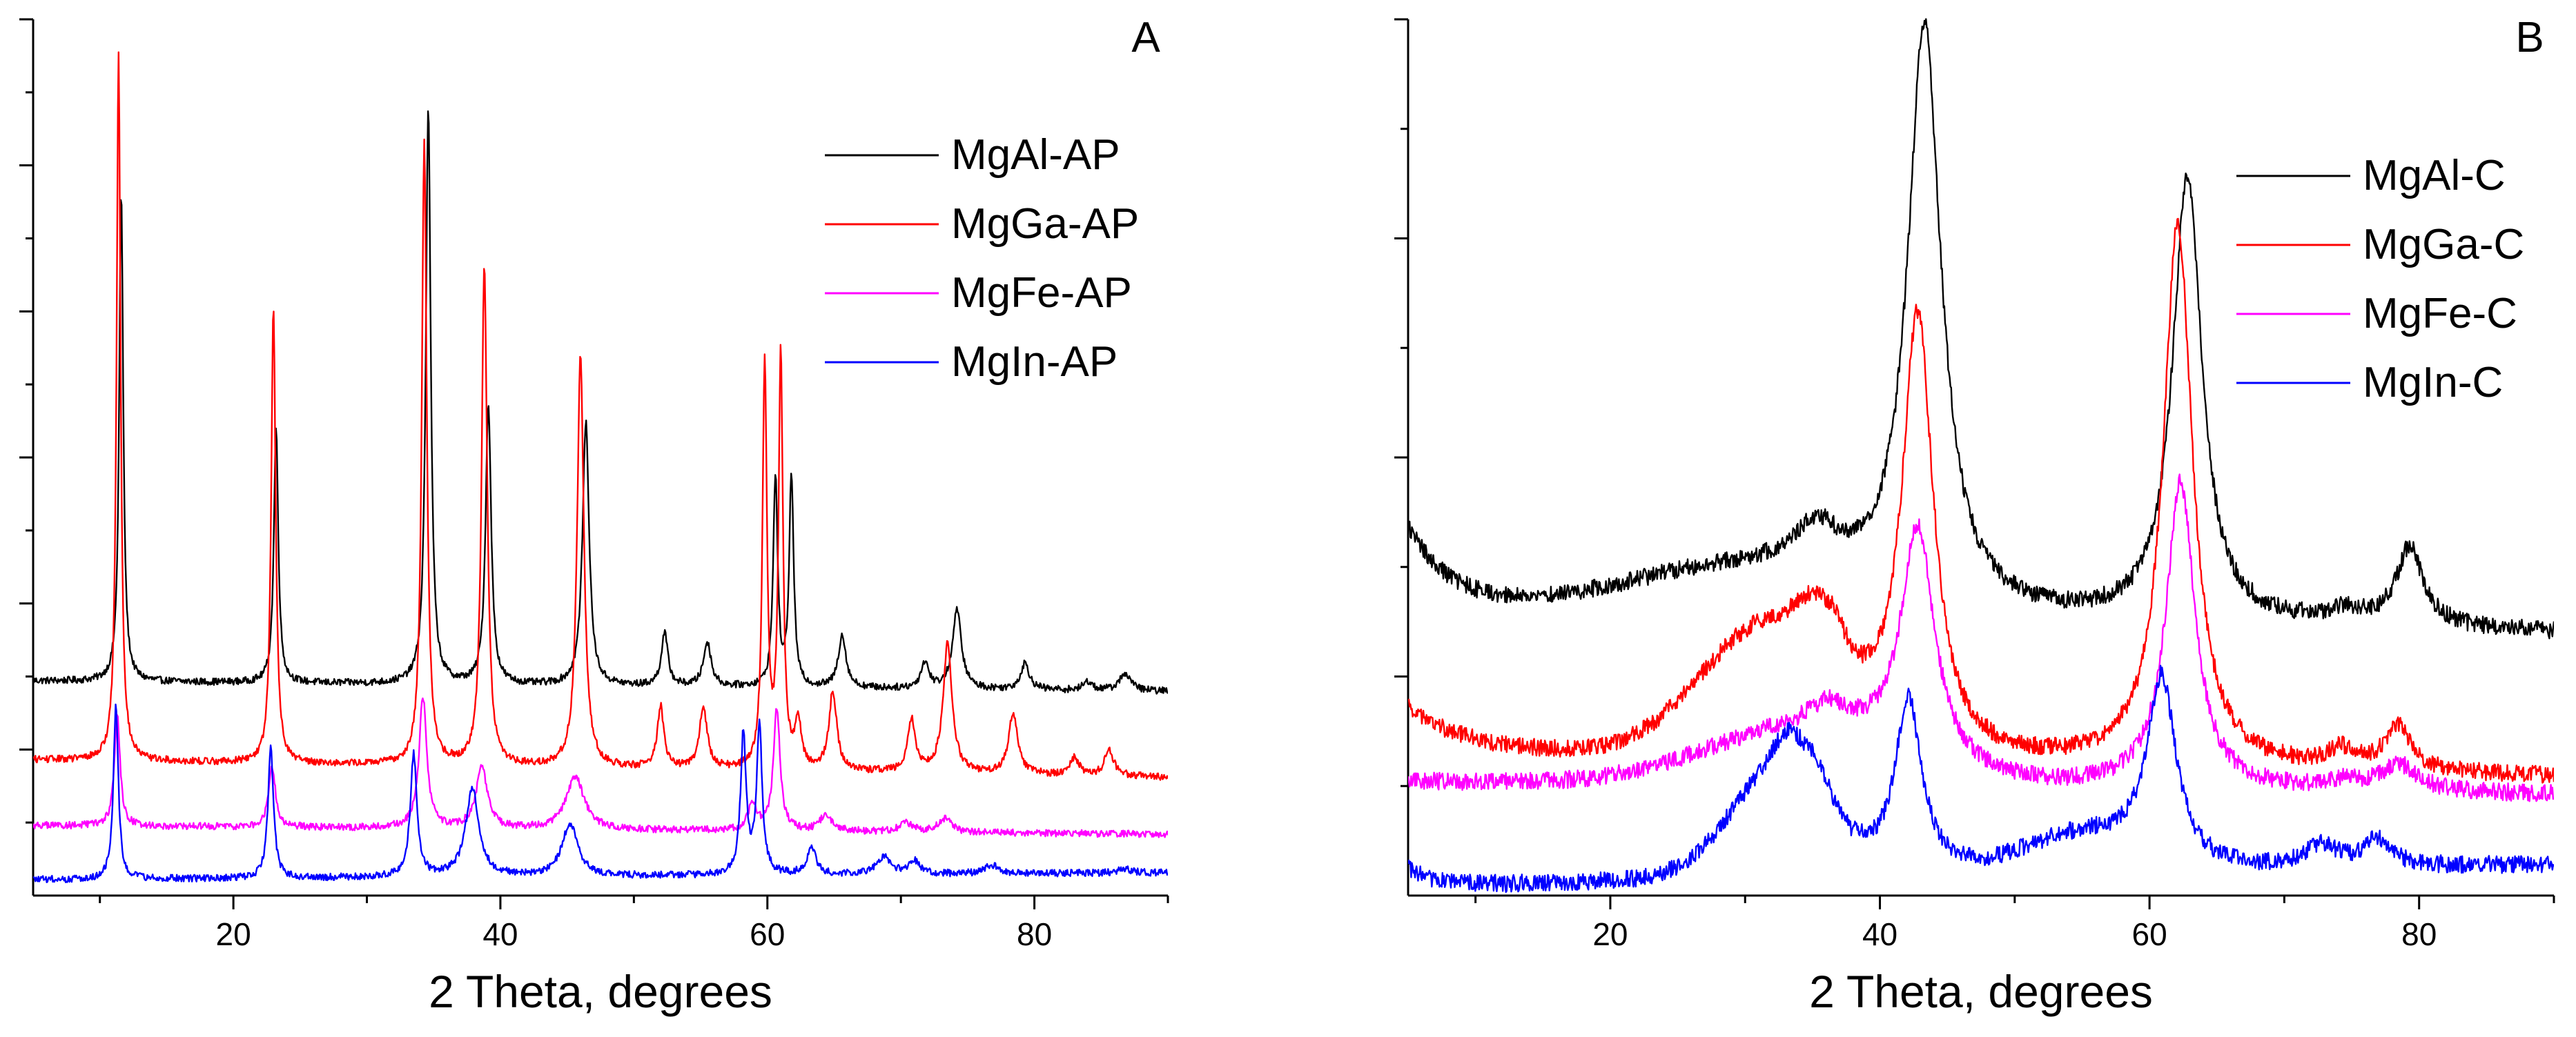 The height and width of the screenshot is (1037, 2576). I want to click on legend-label: MgFe-C, so click(2440, 314).